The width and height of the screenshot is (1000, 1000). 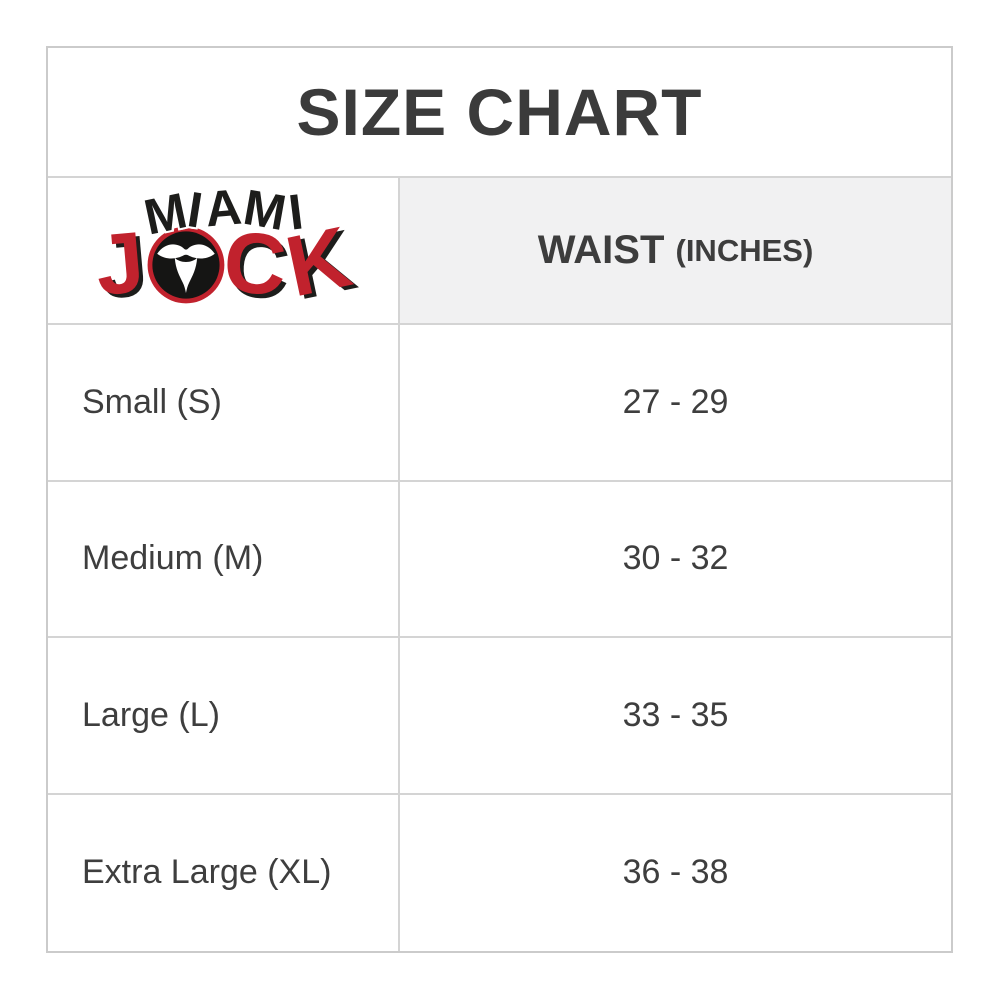 I want to click on size-cell-small: Small (S), so click(x=224, y=403).